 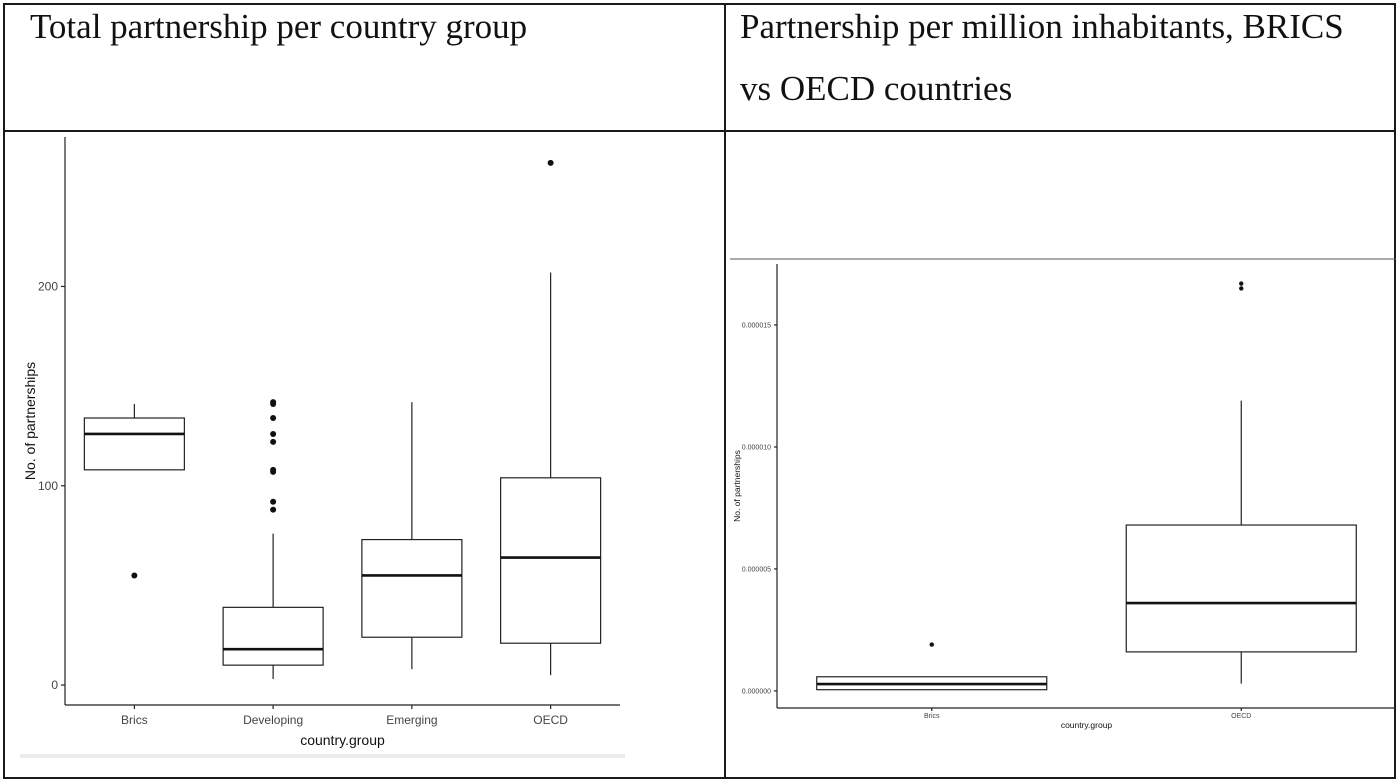 What do you see at coordinates (411, 720) in the screenshot?
I see `total-x-tick-label: Emerging` at bounding box center [411, 720].